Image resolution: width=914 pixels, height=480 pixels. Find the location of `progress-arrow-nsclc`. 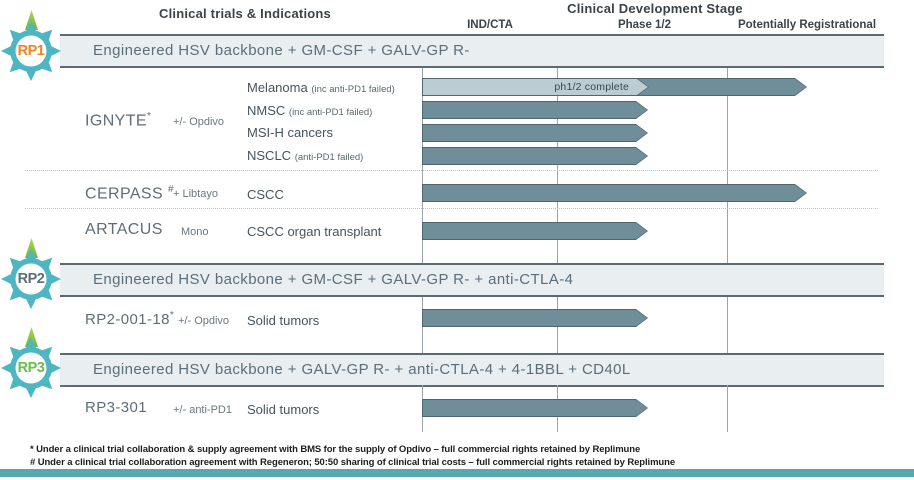

progress-arrow-nsclc is located at coordinates (535, 156).